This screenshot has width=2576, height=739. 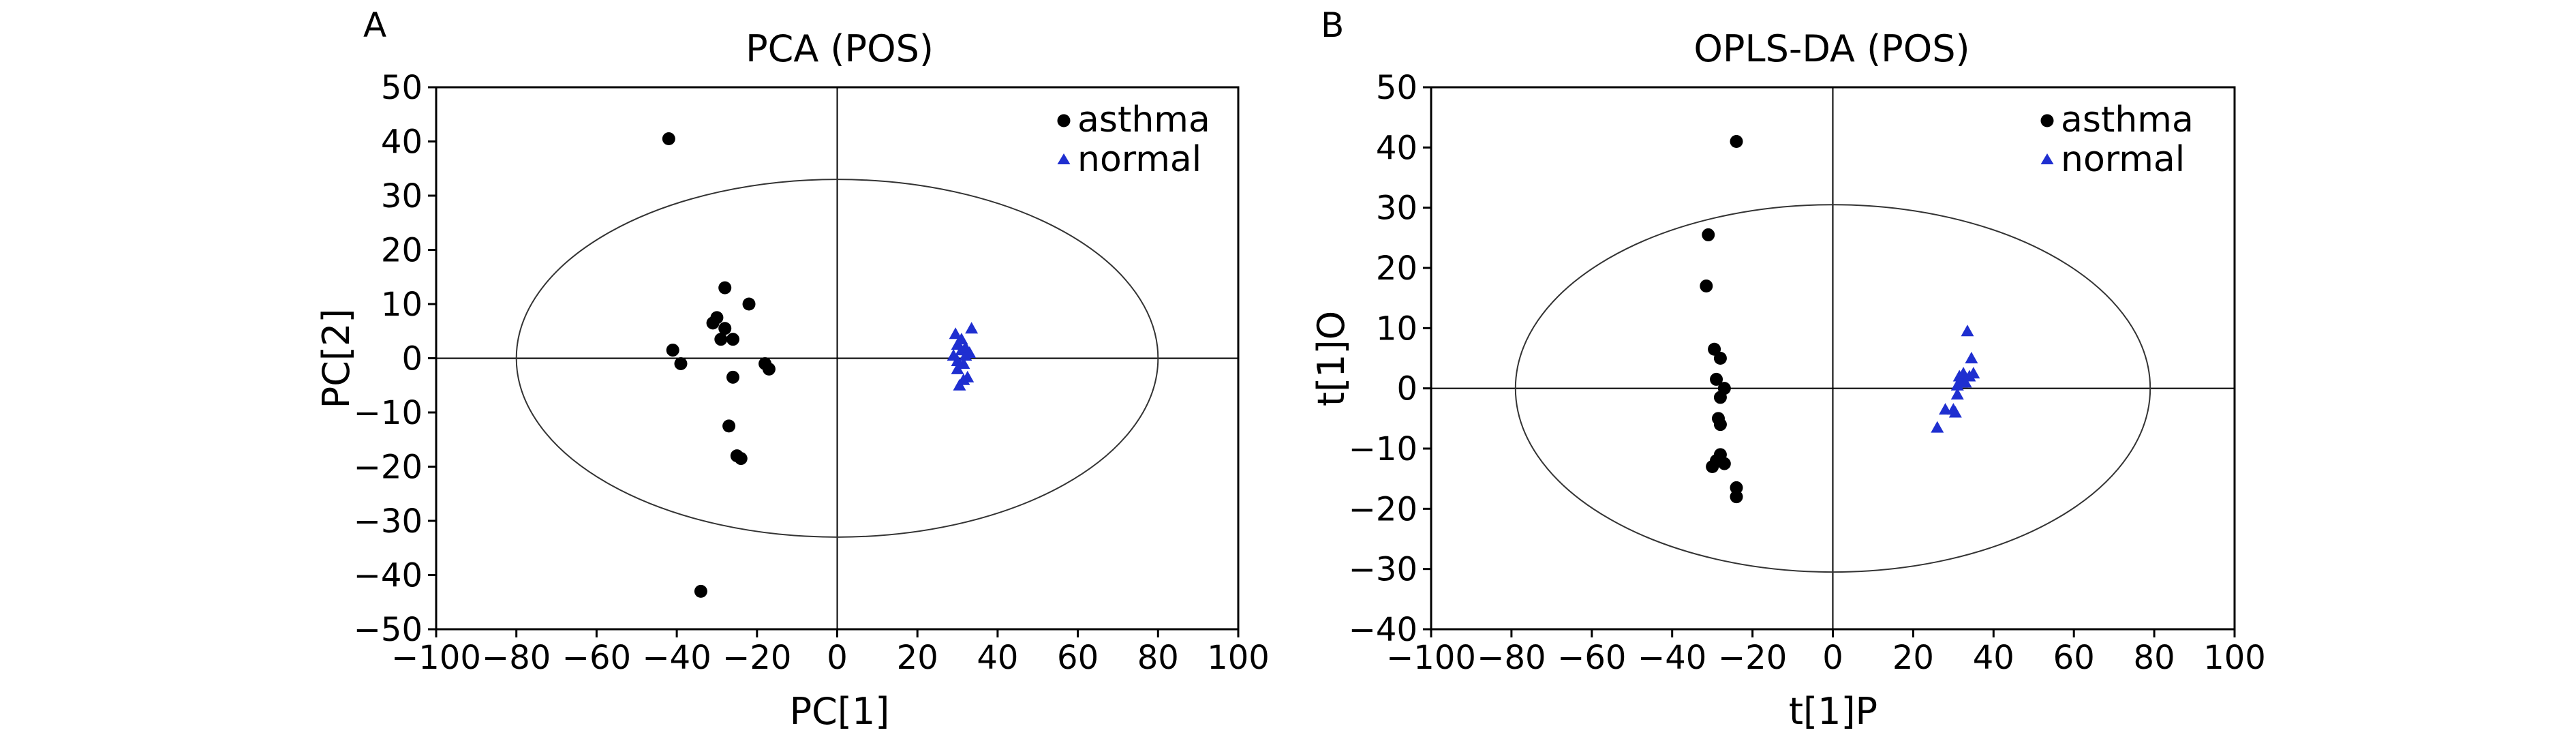 I want to click on panel-b-y-tick-label: −10, so click(x=1383, y=449).